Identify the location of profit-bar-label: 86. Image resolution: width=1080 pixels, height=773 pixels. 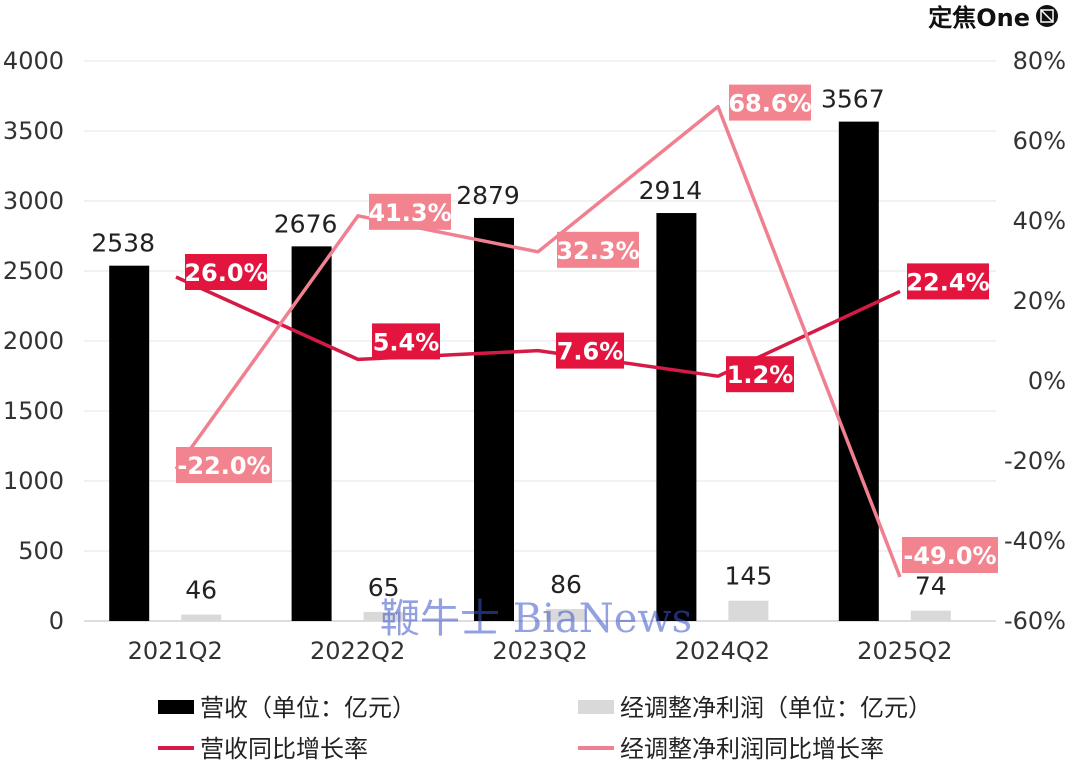
(566, 584).